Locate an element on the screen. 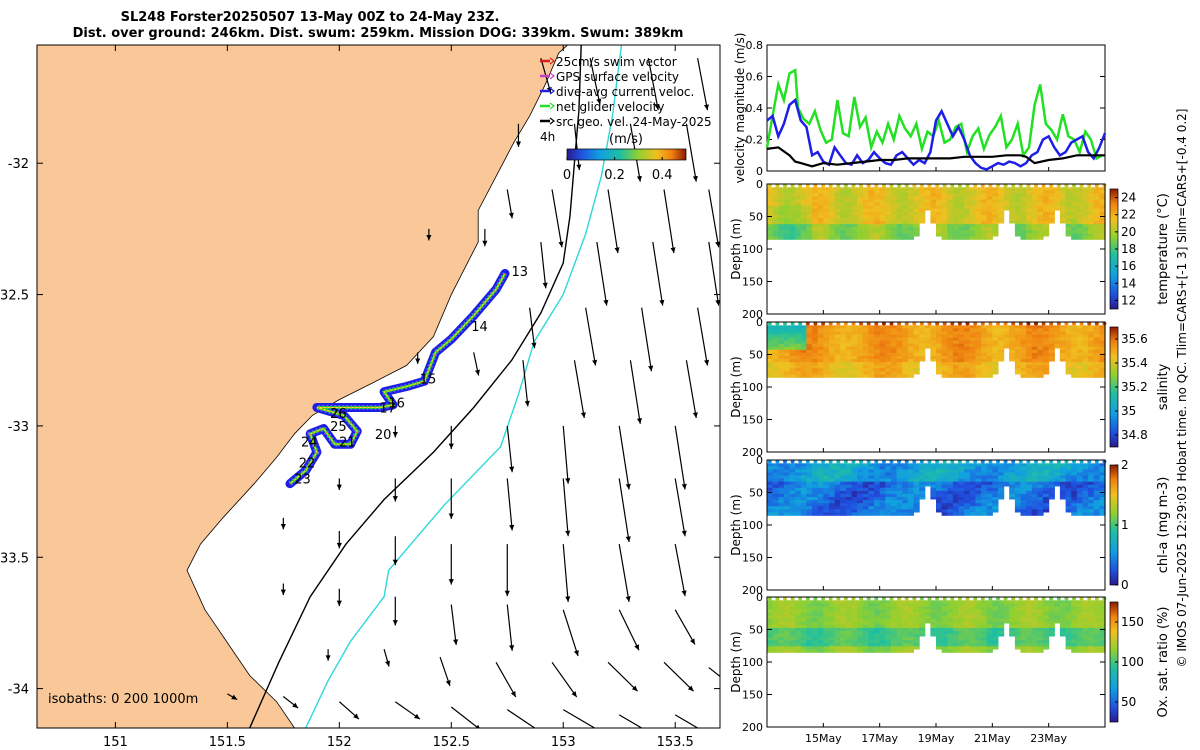 This screenshot has width=1200, height=750. day-label: 22 is located at coordinates (307, 464).